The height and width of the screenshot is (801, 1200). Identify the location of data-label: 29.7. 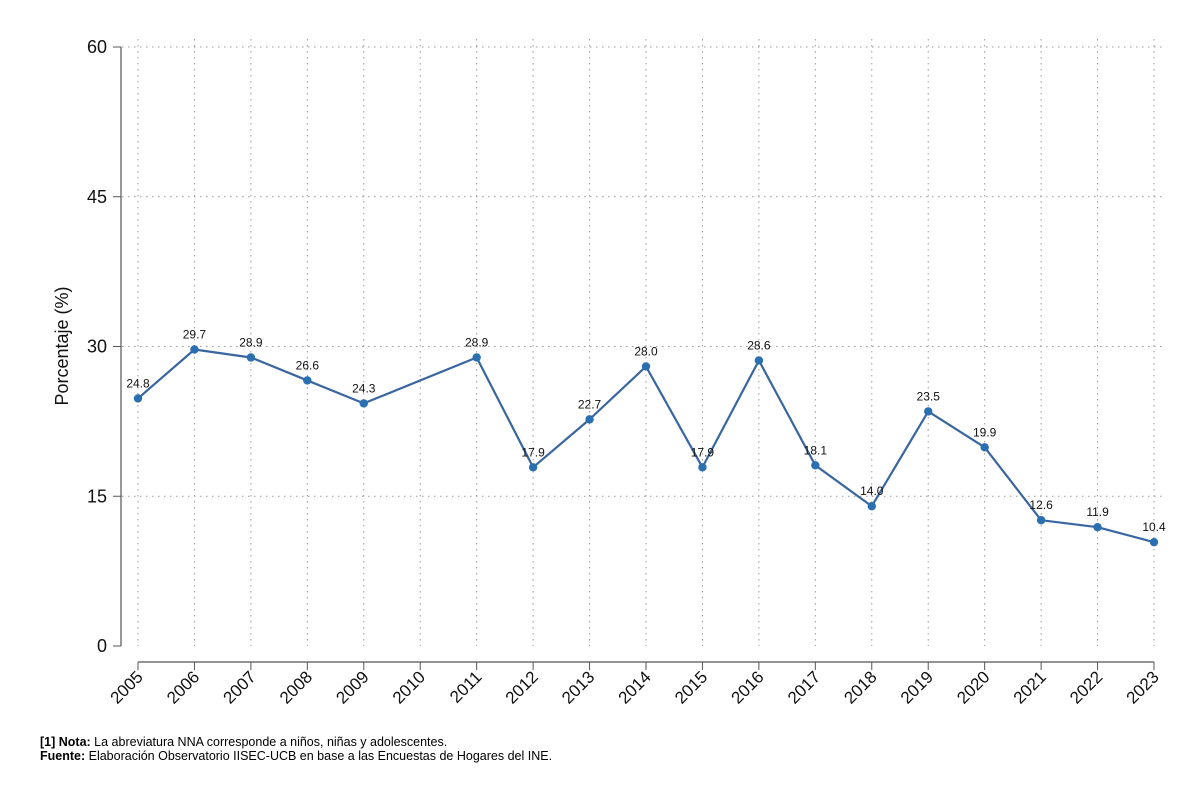
(195, 334).